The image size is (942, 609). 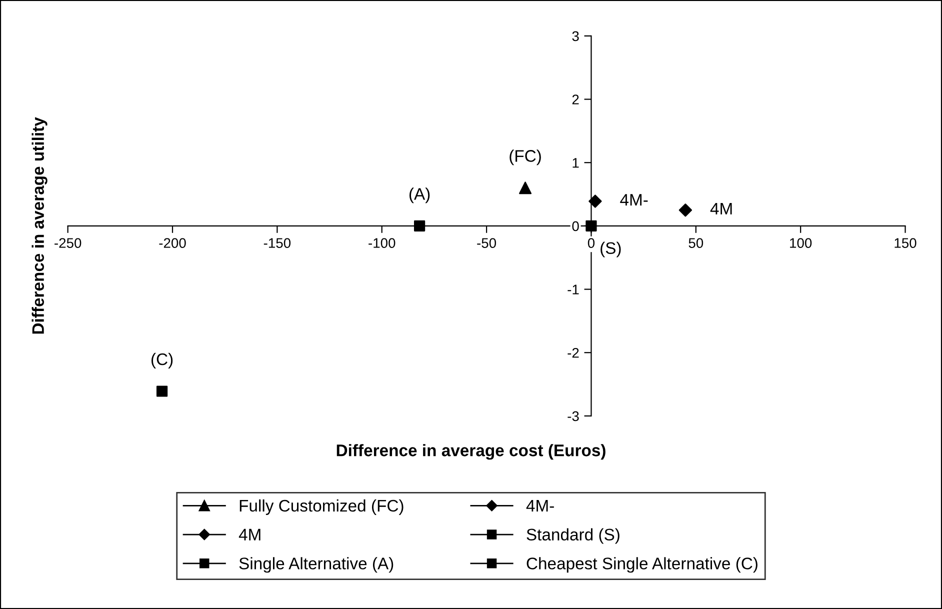 What do you see at coordinates (471, 452) in the screenshot?
I see `x-axis-title: Difference in average cost (Euros)` at bounding box center [471, 452].